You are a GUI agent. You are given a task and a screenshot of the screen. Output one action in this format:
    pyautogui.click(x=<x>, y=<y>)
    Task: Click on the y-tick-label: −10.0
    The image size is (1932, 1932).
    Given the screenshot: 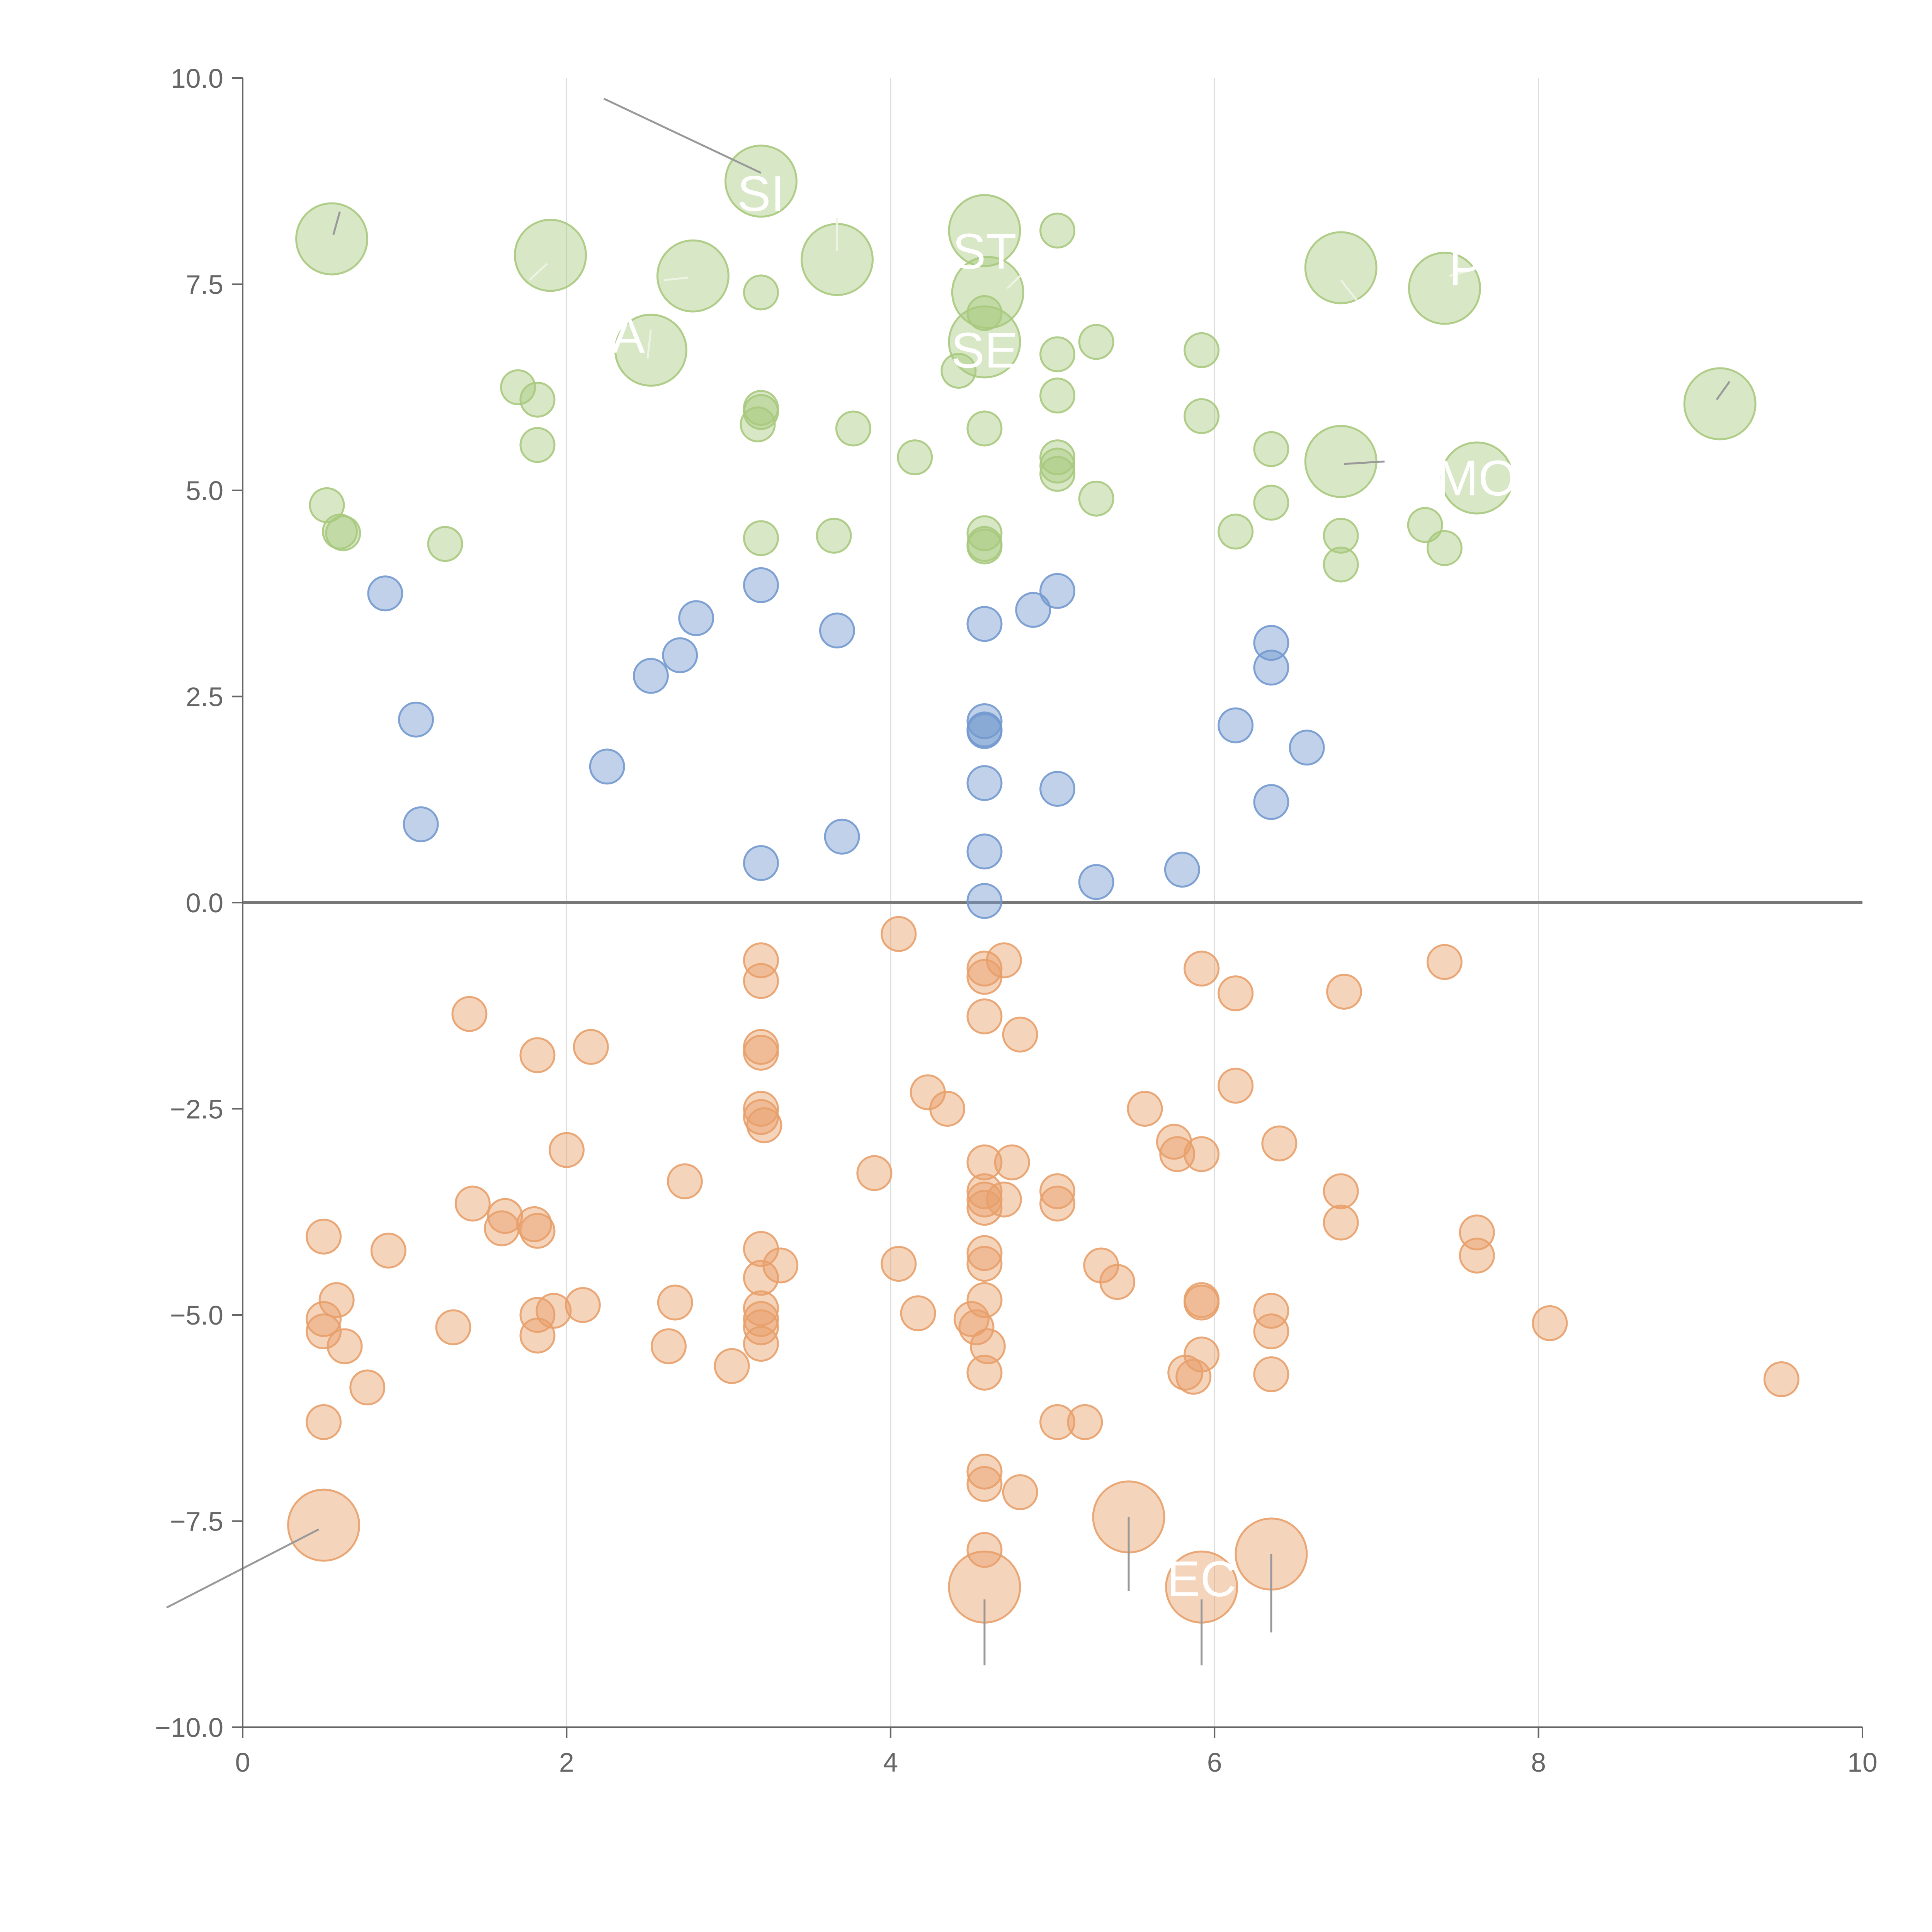 What is the action you would take?
    pyautogui.click(x=189, y=1728)
    